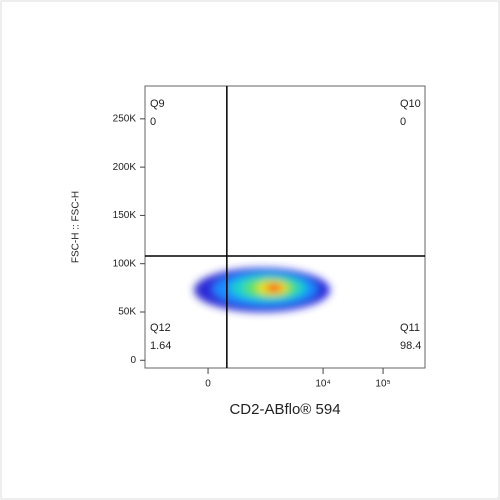 Image resolution: width=500 pixels, height=500 pixels. Describe the element at coordinates (262, 290) in the screenshot. I see `density-cloud` at that location.